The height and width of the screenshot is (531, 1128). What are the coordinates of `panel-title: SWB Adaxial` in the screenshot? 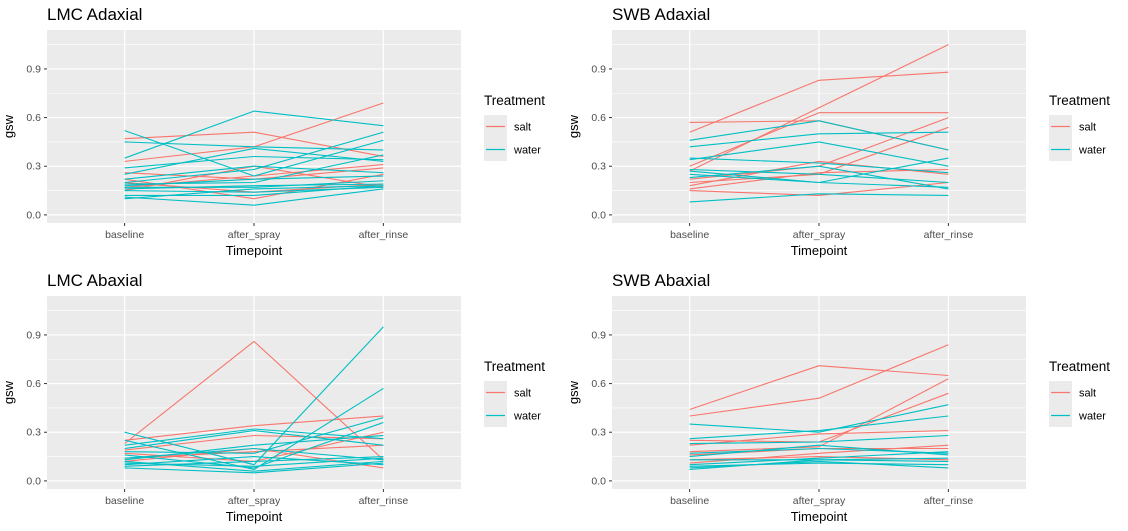 It's located at (661, 14).